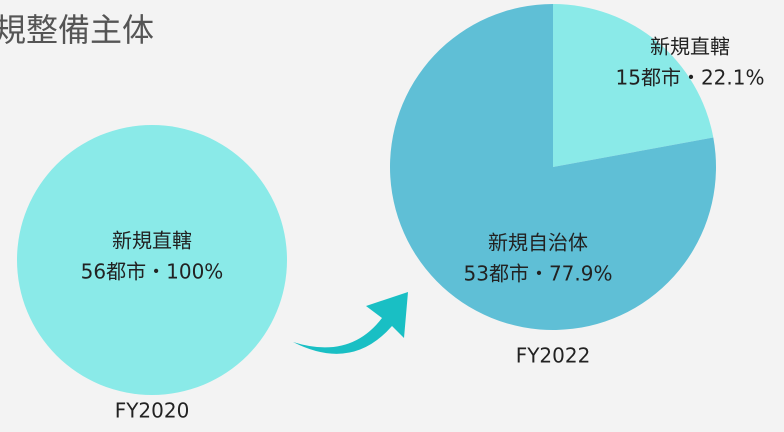 The height and width of the screenshot is (432, 784). I want to click on arrow, so click(350, 323).